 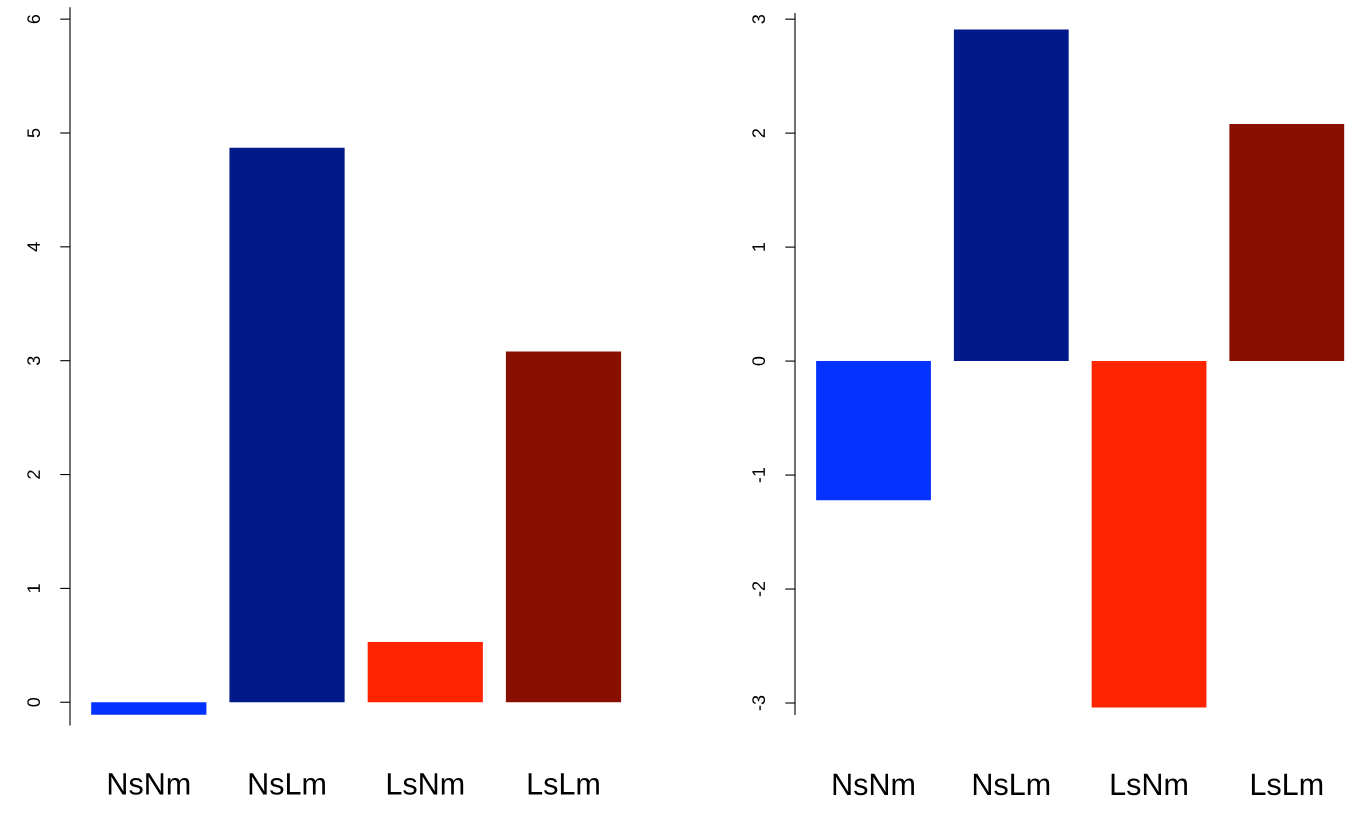 What do you see at coordinates (33, 247) in the screenshot?
I see `y-tick-label: 4` at bounding box center [33, 247].